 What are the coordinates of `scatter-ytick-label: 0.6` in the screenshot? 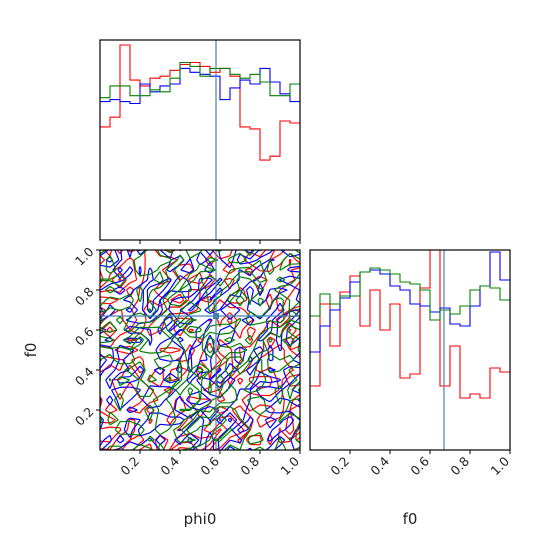 It's located at (84, 336).